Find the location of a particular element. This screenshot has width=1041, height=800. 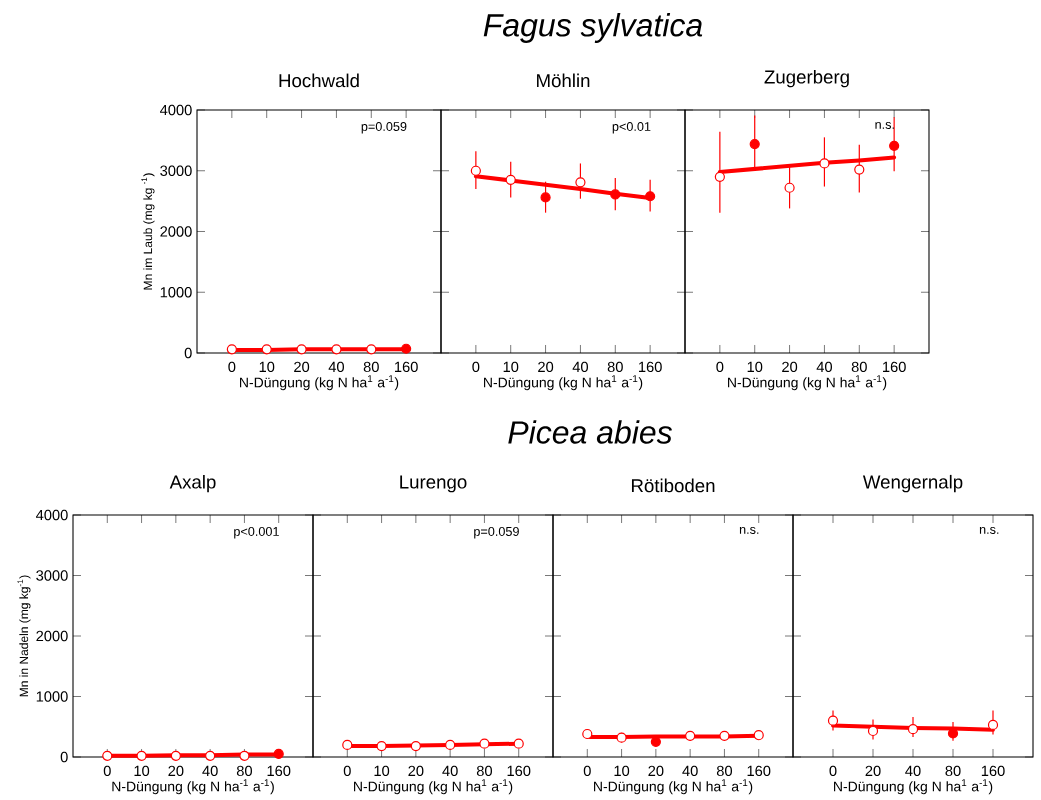

annotation: p<0.001 is located at coordinates (256, 532).